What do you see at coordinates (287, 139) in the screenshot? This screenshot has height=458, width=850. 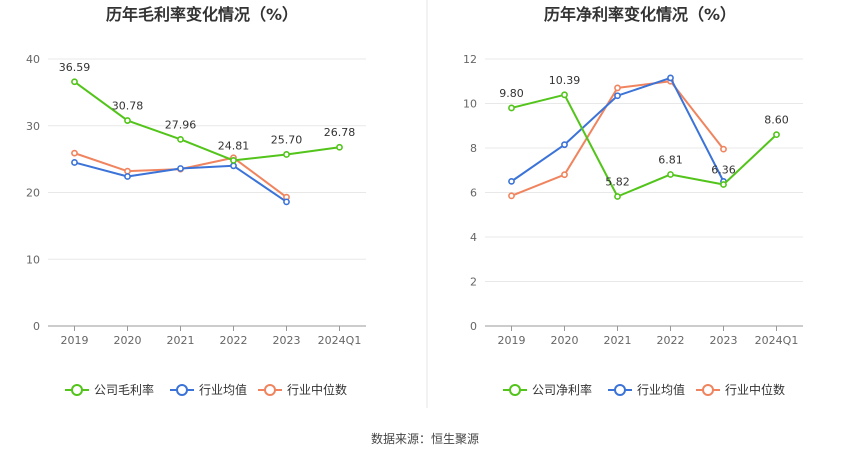 I see `data-label: 25.70` at bounding box center [287, 139].